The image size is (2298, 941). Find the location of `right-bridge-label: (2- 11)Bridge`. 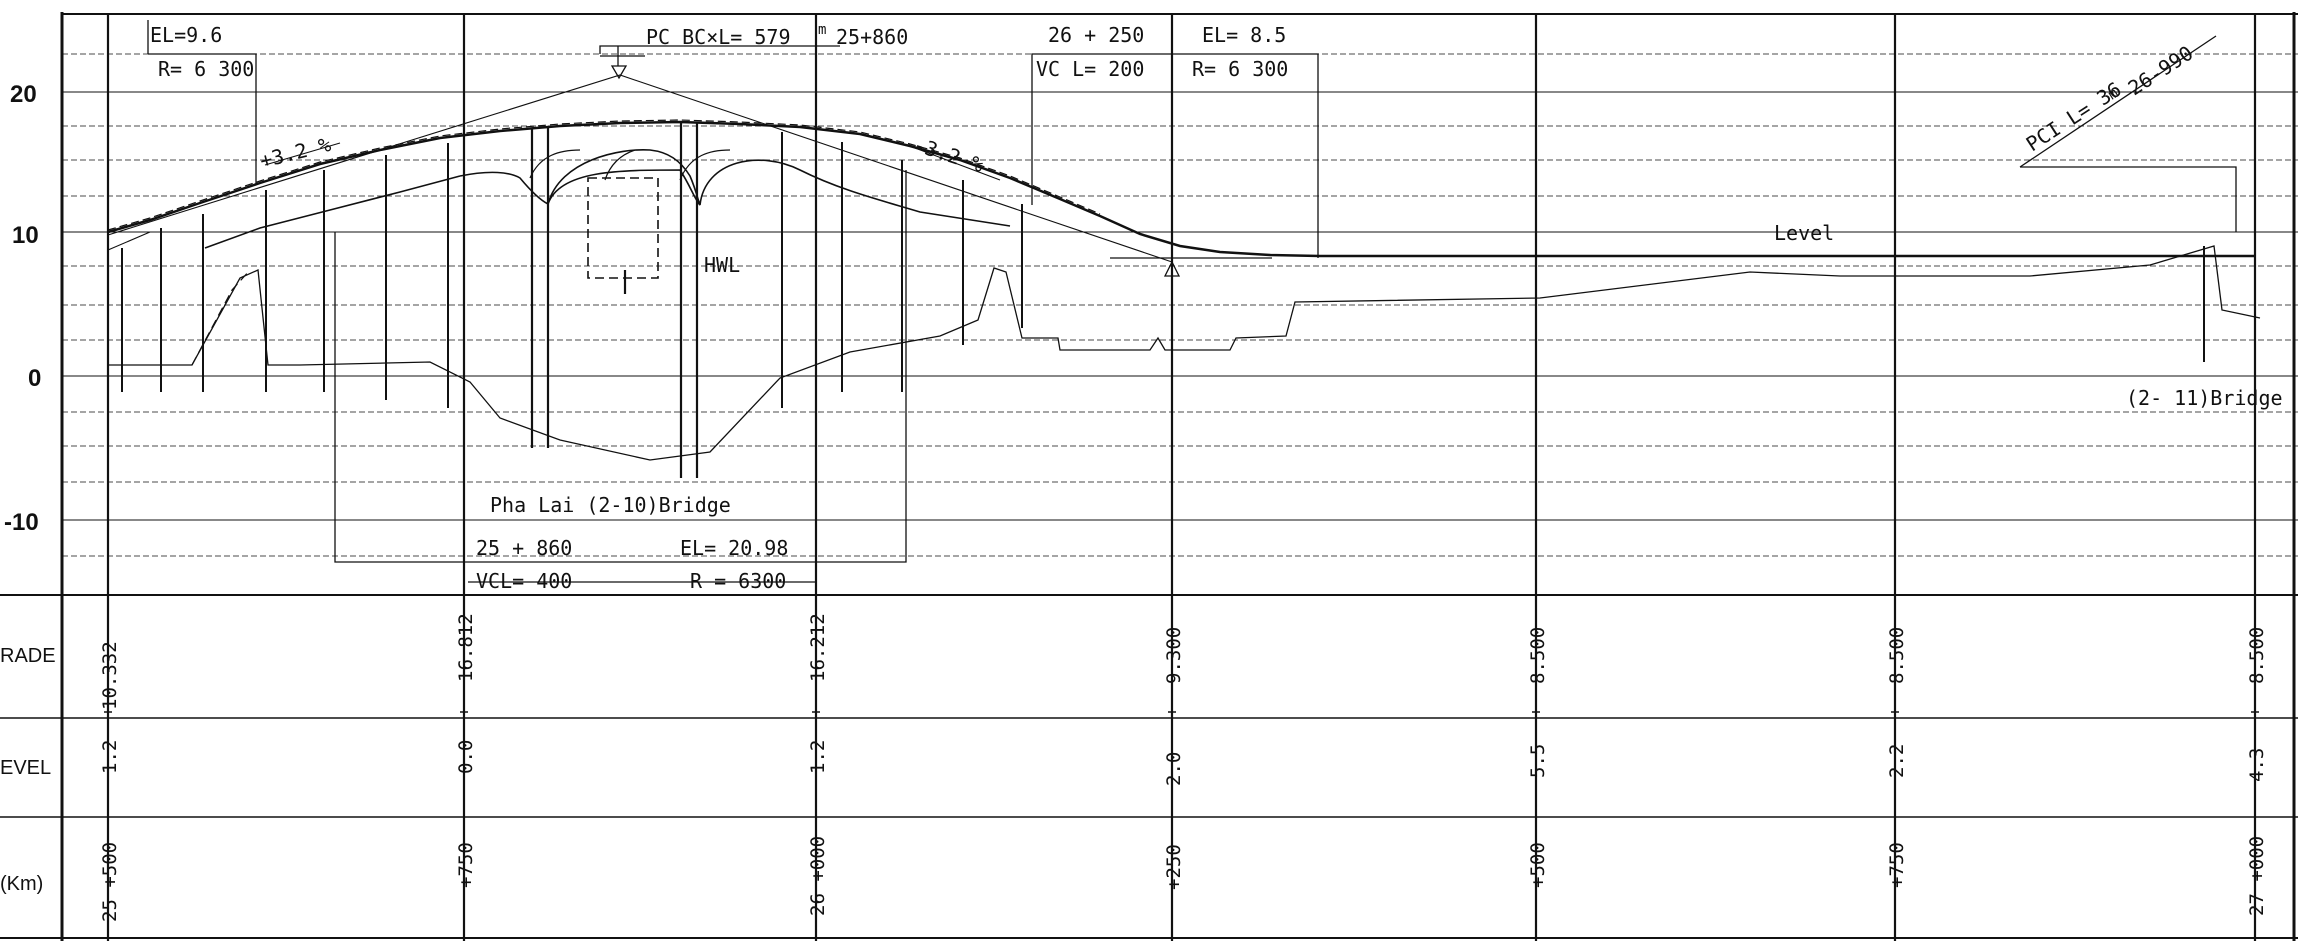

right-bridge-label: (2- 11)Bridge is located at coordinates (2204, 398).